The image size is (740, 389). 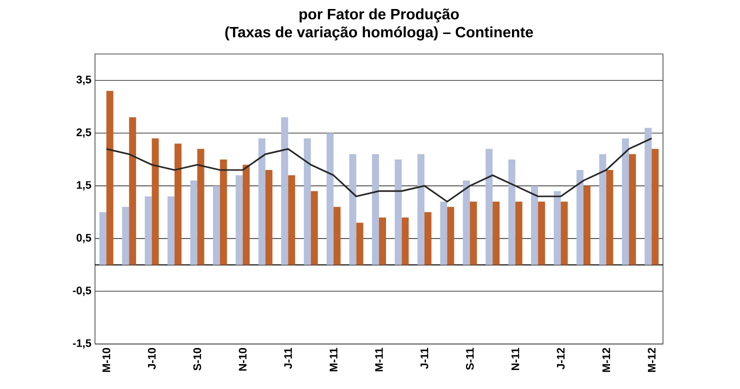 What do you see at coordinates (242, 359) in the screenshot?
I see `x-tick-label: N-10` at bounding box center [242, 359].